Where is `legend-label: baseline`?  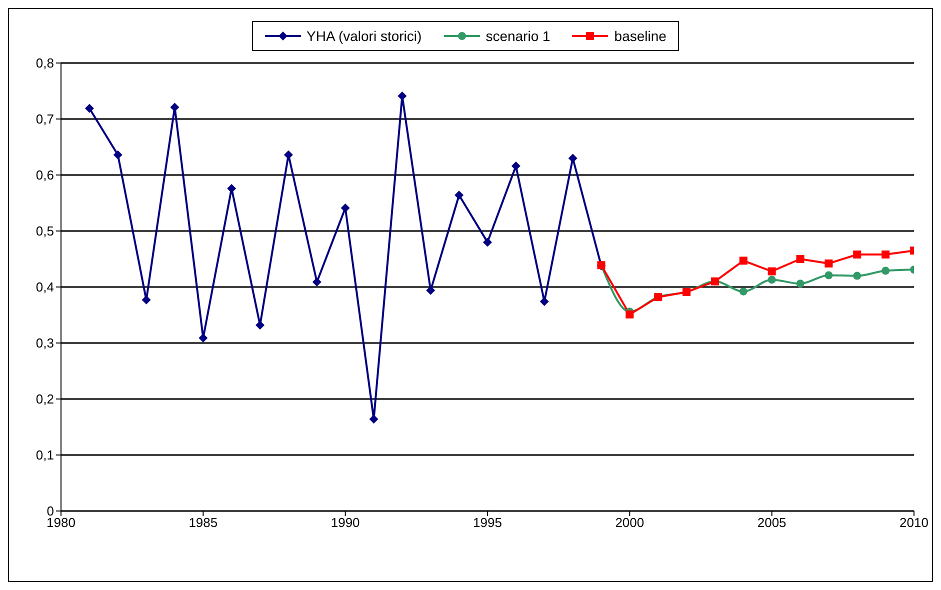 legend-label: baseline is located at coordinates (639, 36).